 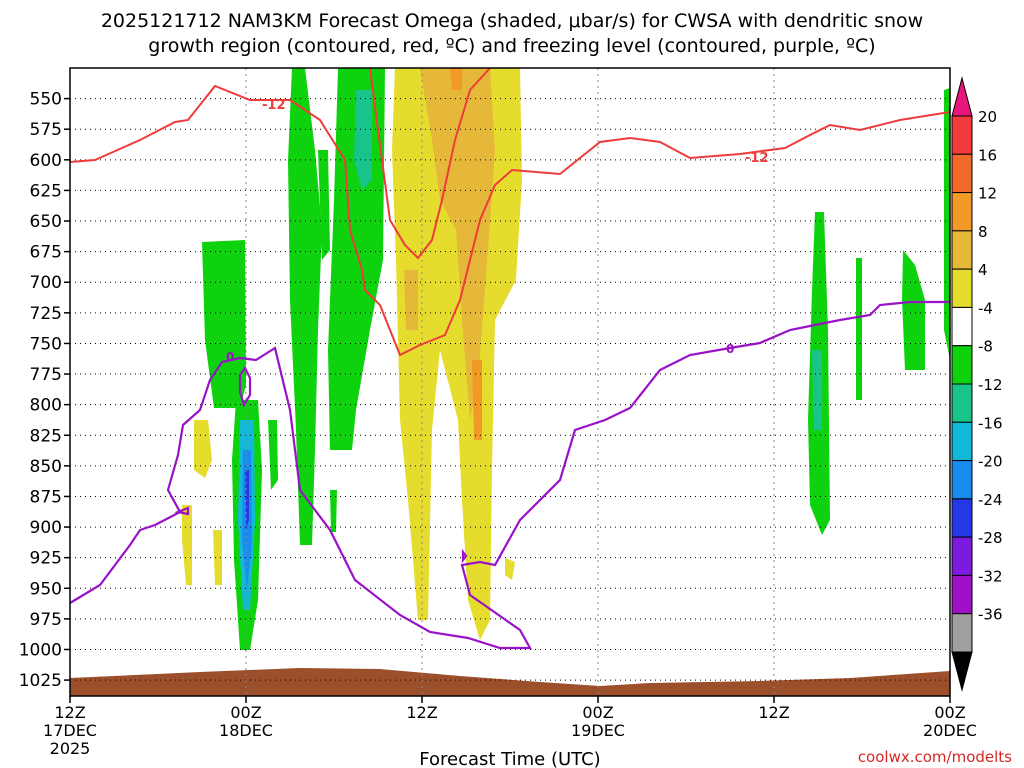 What do you see at coordinates (274, 105) in the screenshot?
I see `dendritic-contour-label-1: -12` at bounding box center [274, 105].